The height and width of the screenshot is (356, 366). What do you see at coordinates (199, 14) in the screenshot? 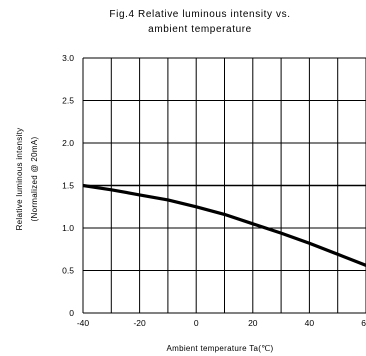
I see `chart-title-line-1: Fig.4 Relative luminous intensity vs.` at bounding box center [199, 14].